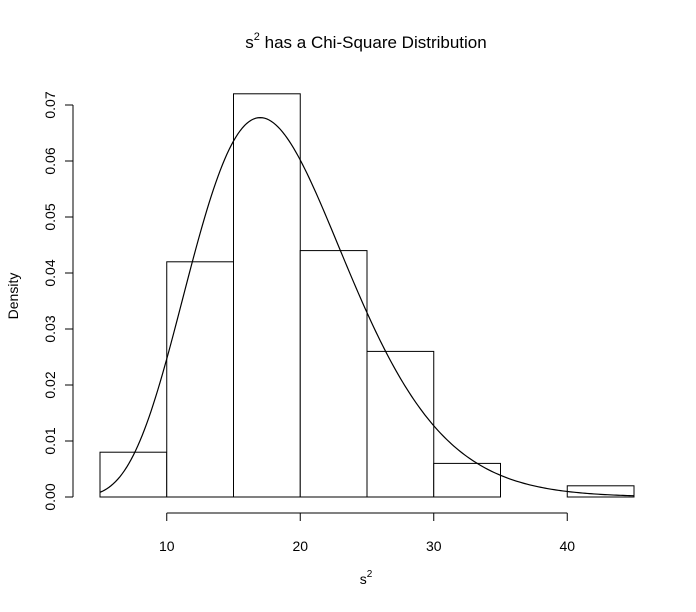 Image resolution: width=696 pixels, height=612 pixels. Describe the element at coordinates (50, 160) in the screenshot. I see `y-tick-label: 0.06` at that location.